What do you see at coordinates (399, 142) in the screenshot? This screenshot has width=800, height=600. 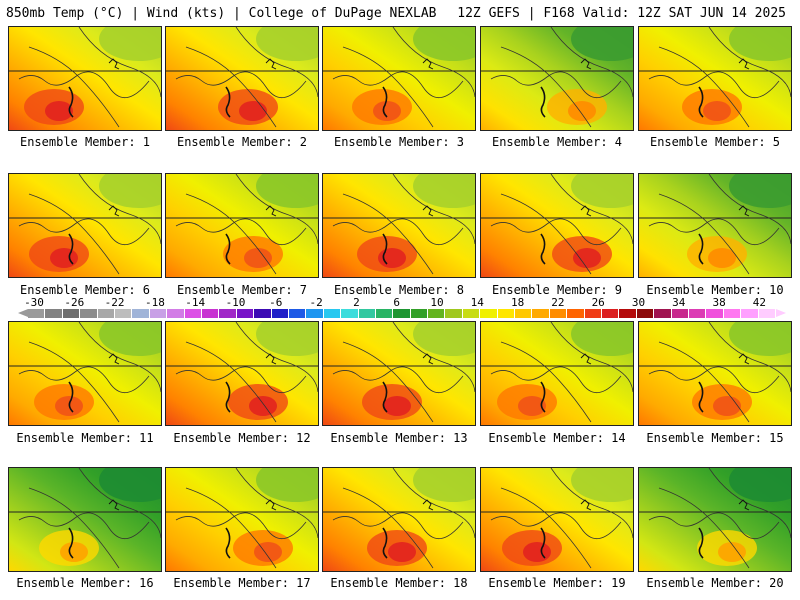 I see `ensemble-member-label: Ensemble Member: 3` at bounding box center [399, 142].